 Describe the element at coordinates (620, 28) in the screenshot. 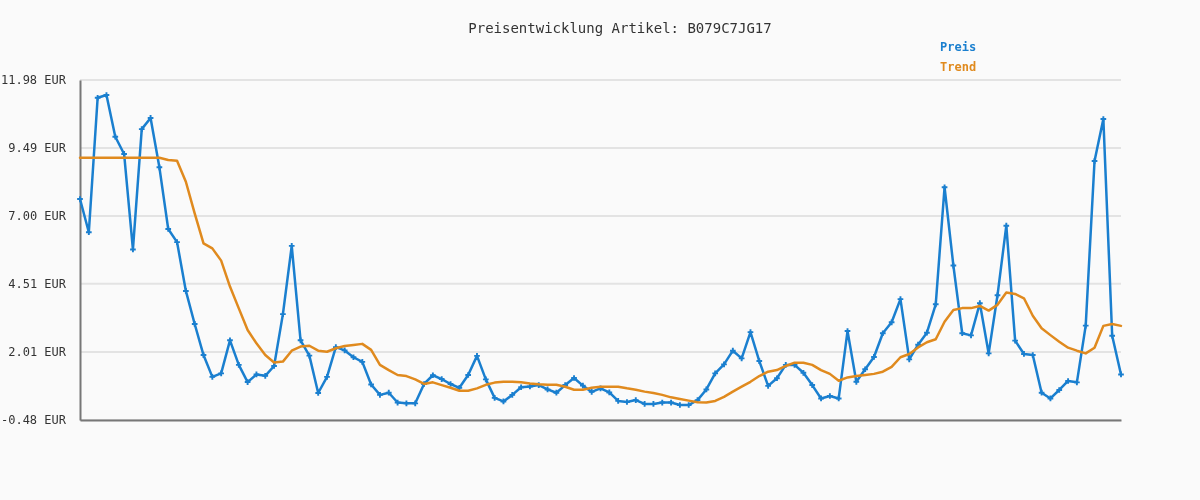

I see `chart-title: Preisentwicklung Artikel: B079C7JG17` at that location.